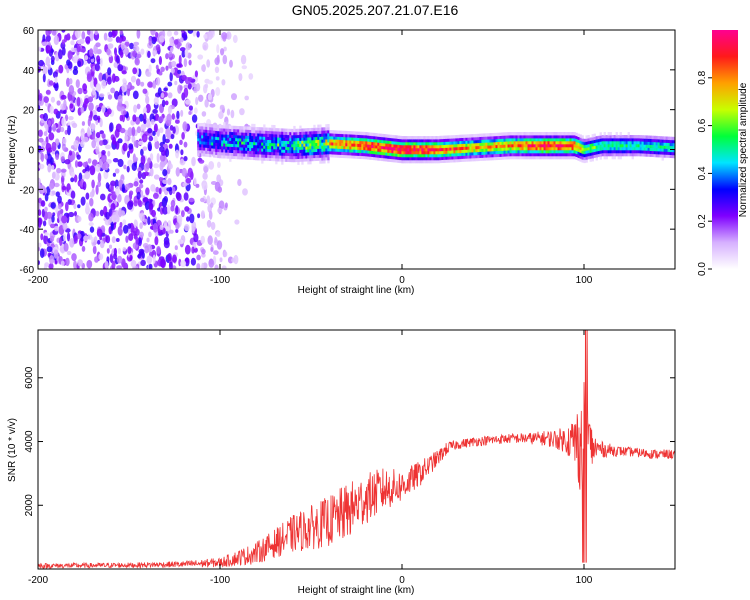 The image size is (750, 600). Describe the element at coordinates (702, 269) in the screenshot. I see `colorbar-tick-label: 0.0` at that location.